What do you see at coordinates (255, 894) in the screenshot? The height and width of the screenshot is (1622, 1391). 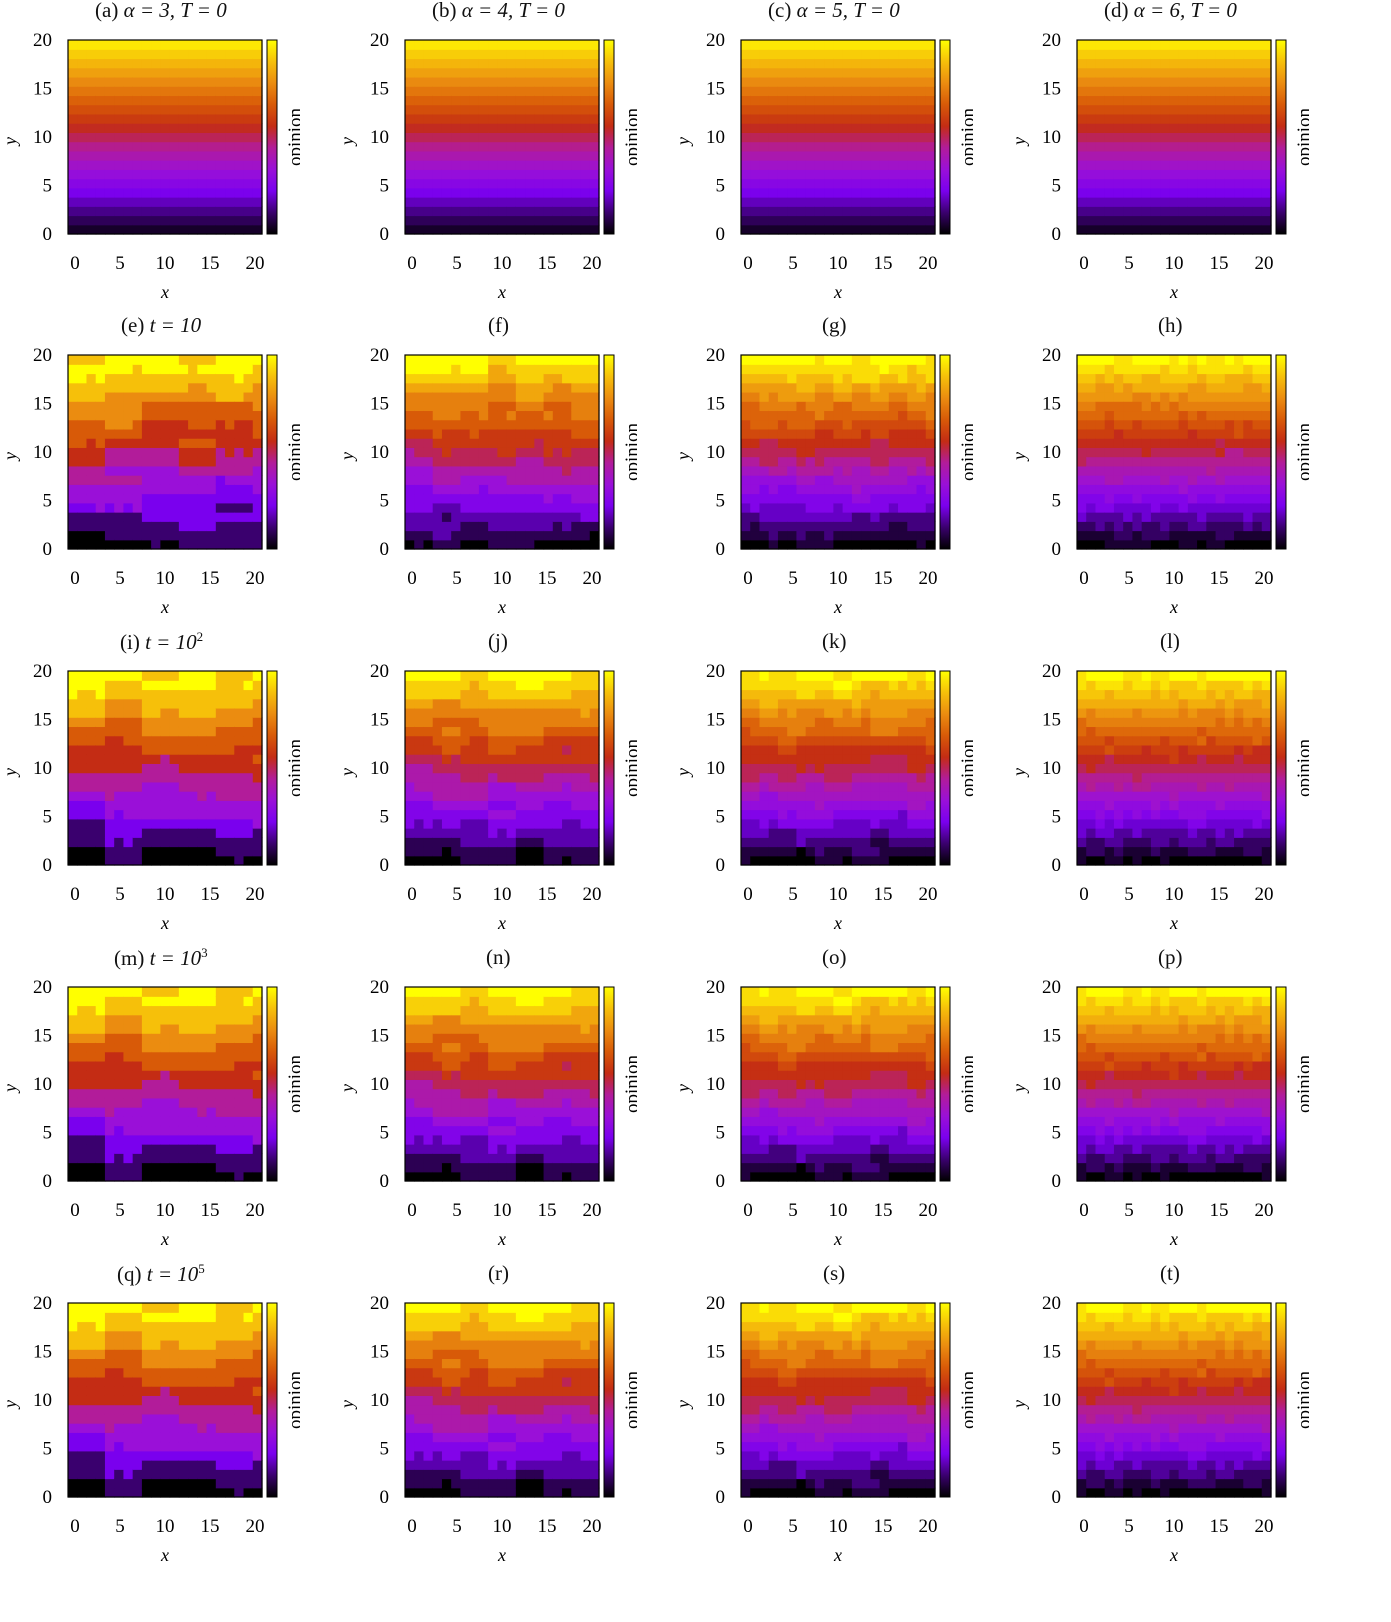 I see `x-tick-label: 20` at bounding box center [255, 894].